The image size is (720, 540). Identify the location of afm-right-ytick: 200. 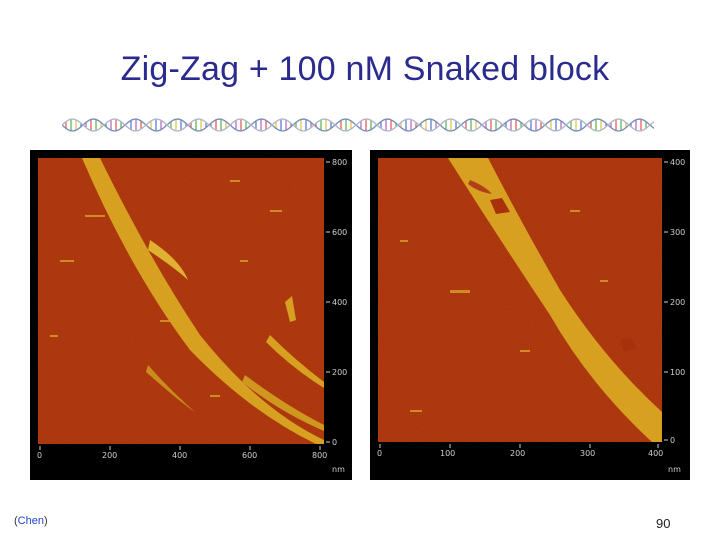
(677, 302).